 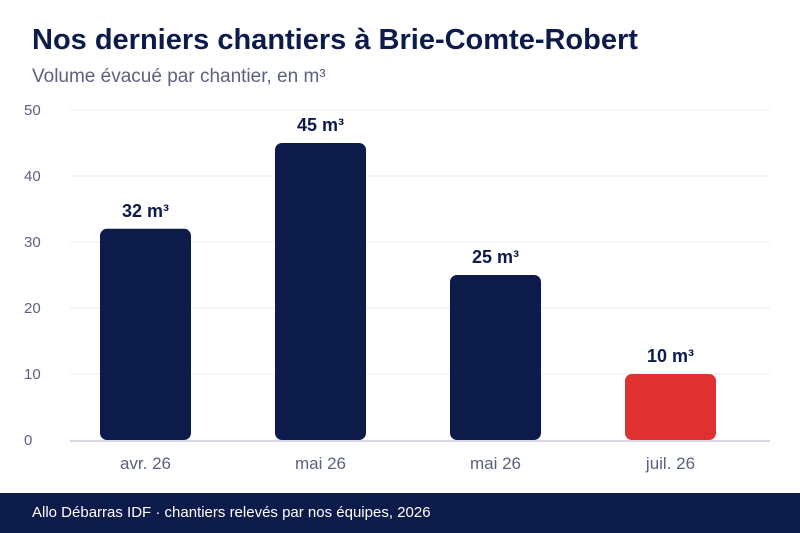 What do you see at coordinates (670, 356) in the screenshot?
I see `data-label: 10 m³` at bounding box center [670, 356].